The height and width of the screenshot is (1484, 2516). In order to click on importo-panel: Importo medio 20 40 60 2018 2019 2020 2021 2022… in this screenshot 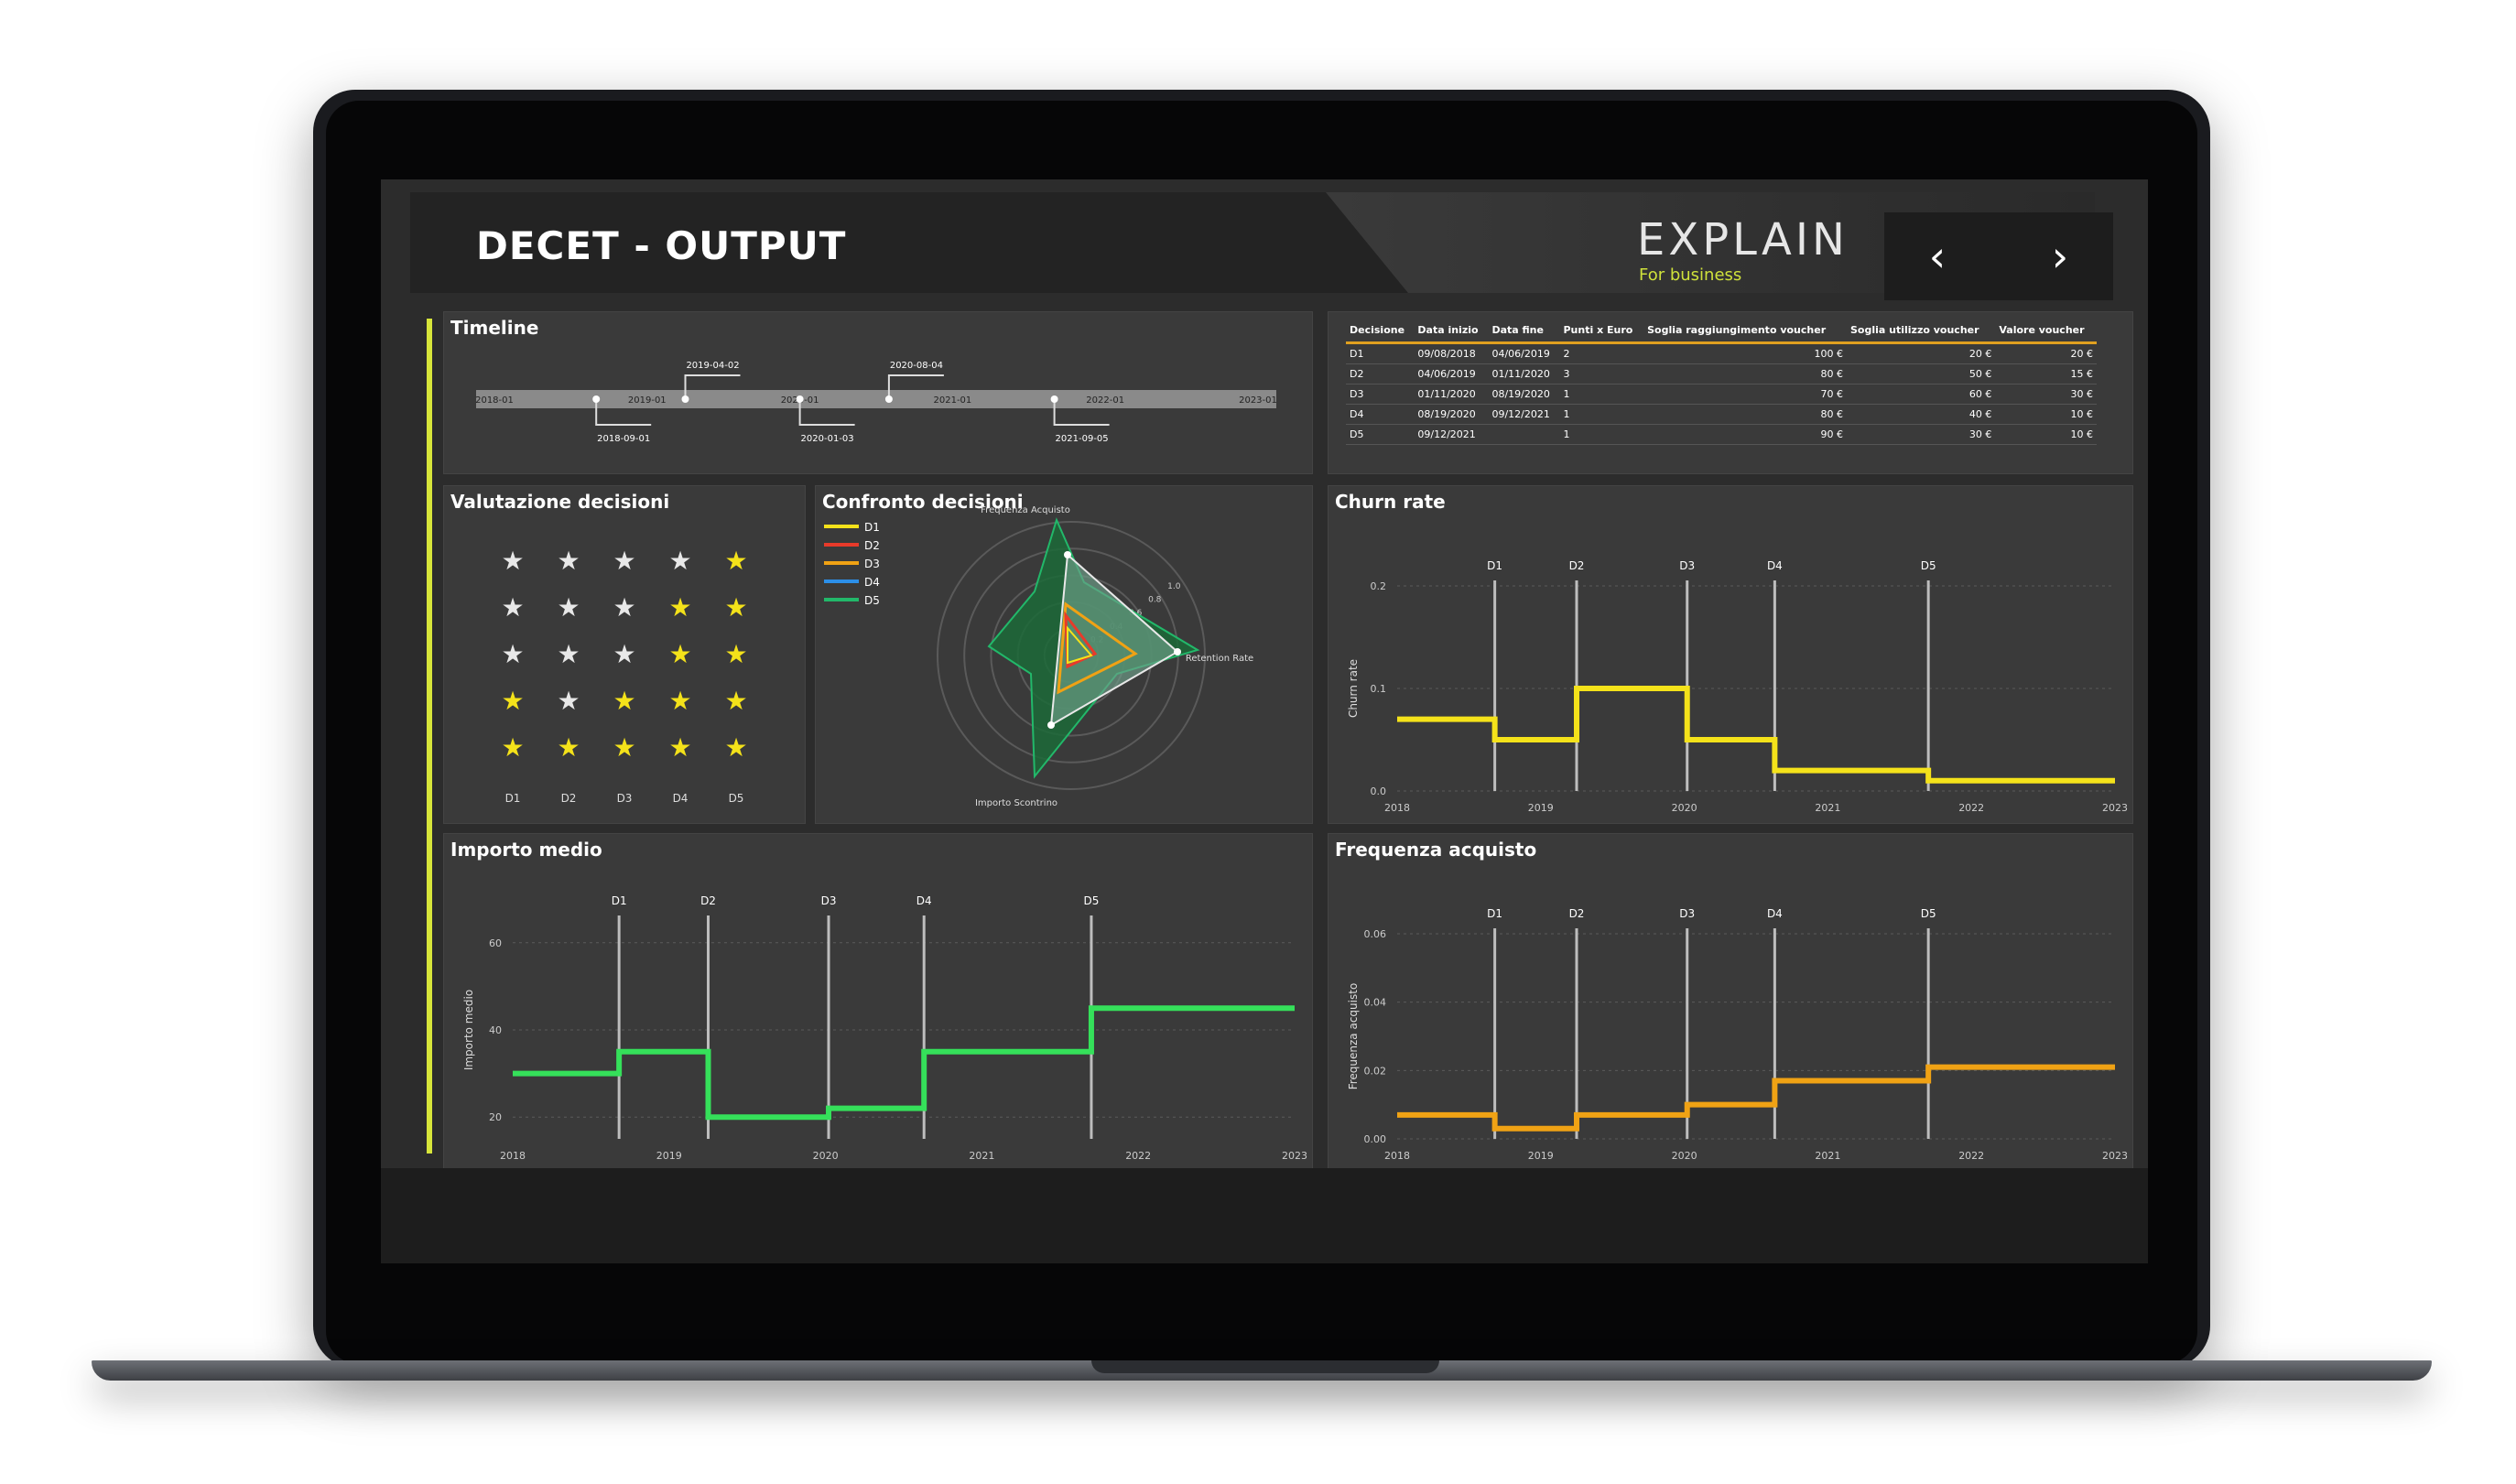, I will do `click(878, 1004)`.